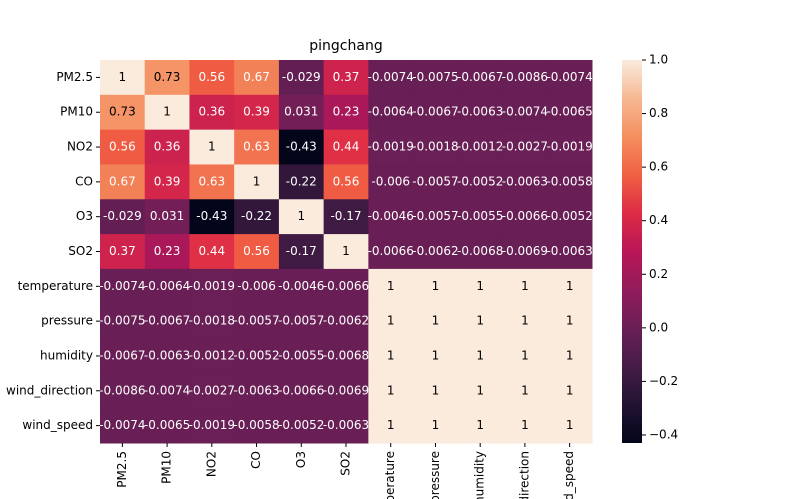 This screenshot has height=499, width=794. Describe the element at coordinates (256, 321) in the screenshot. I see `cell-label: -0.0057` at that location.